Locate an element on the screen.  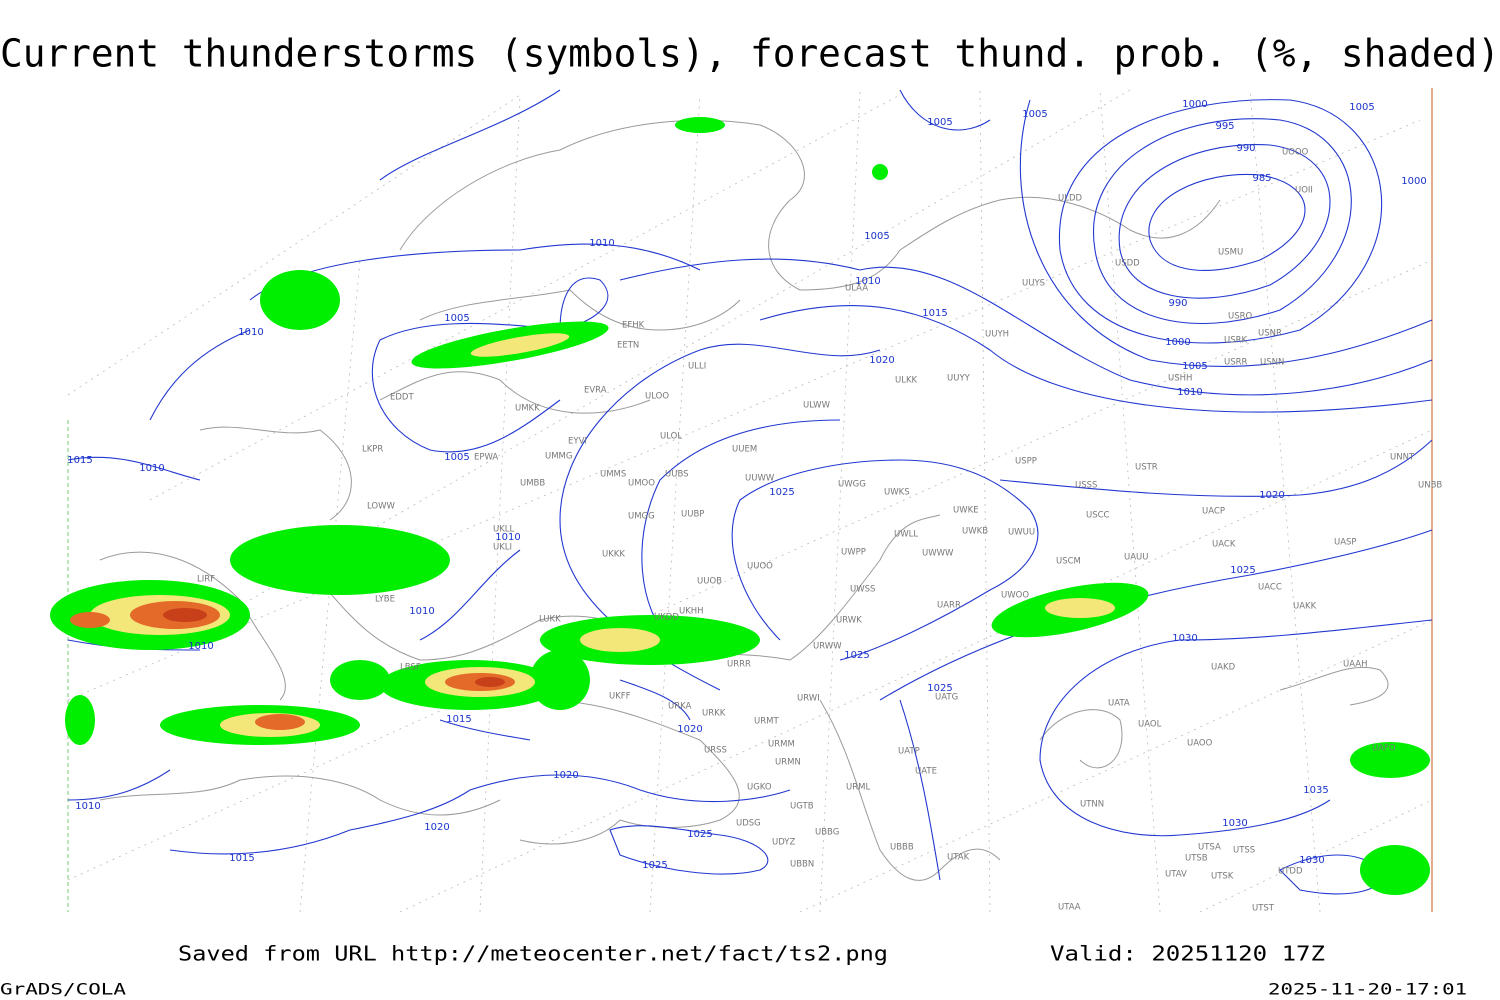
station-label: UACC is located at coordinates (1270, 588).